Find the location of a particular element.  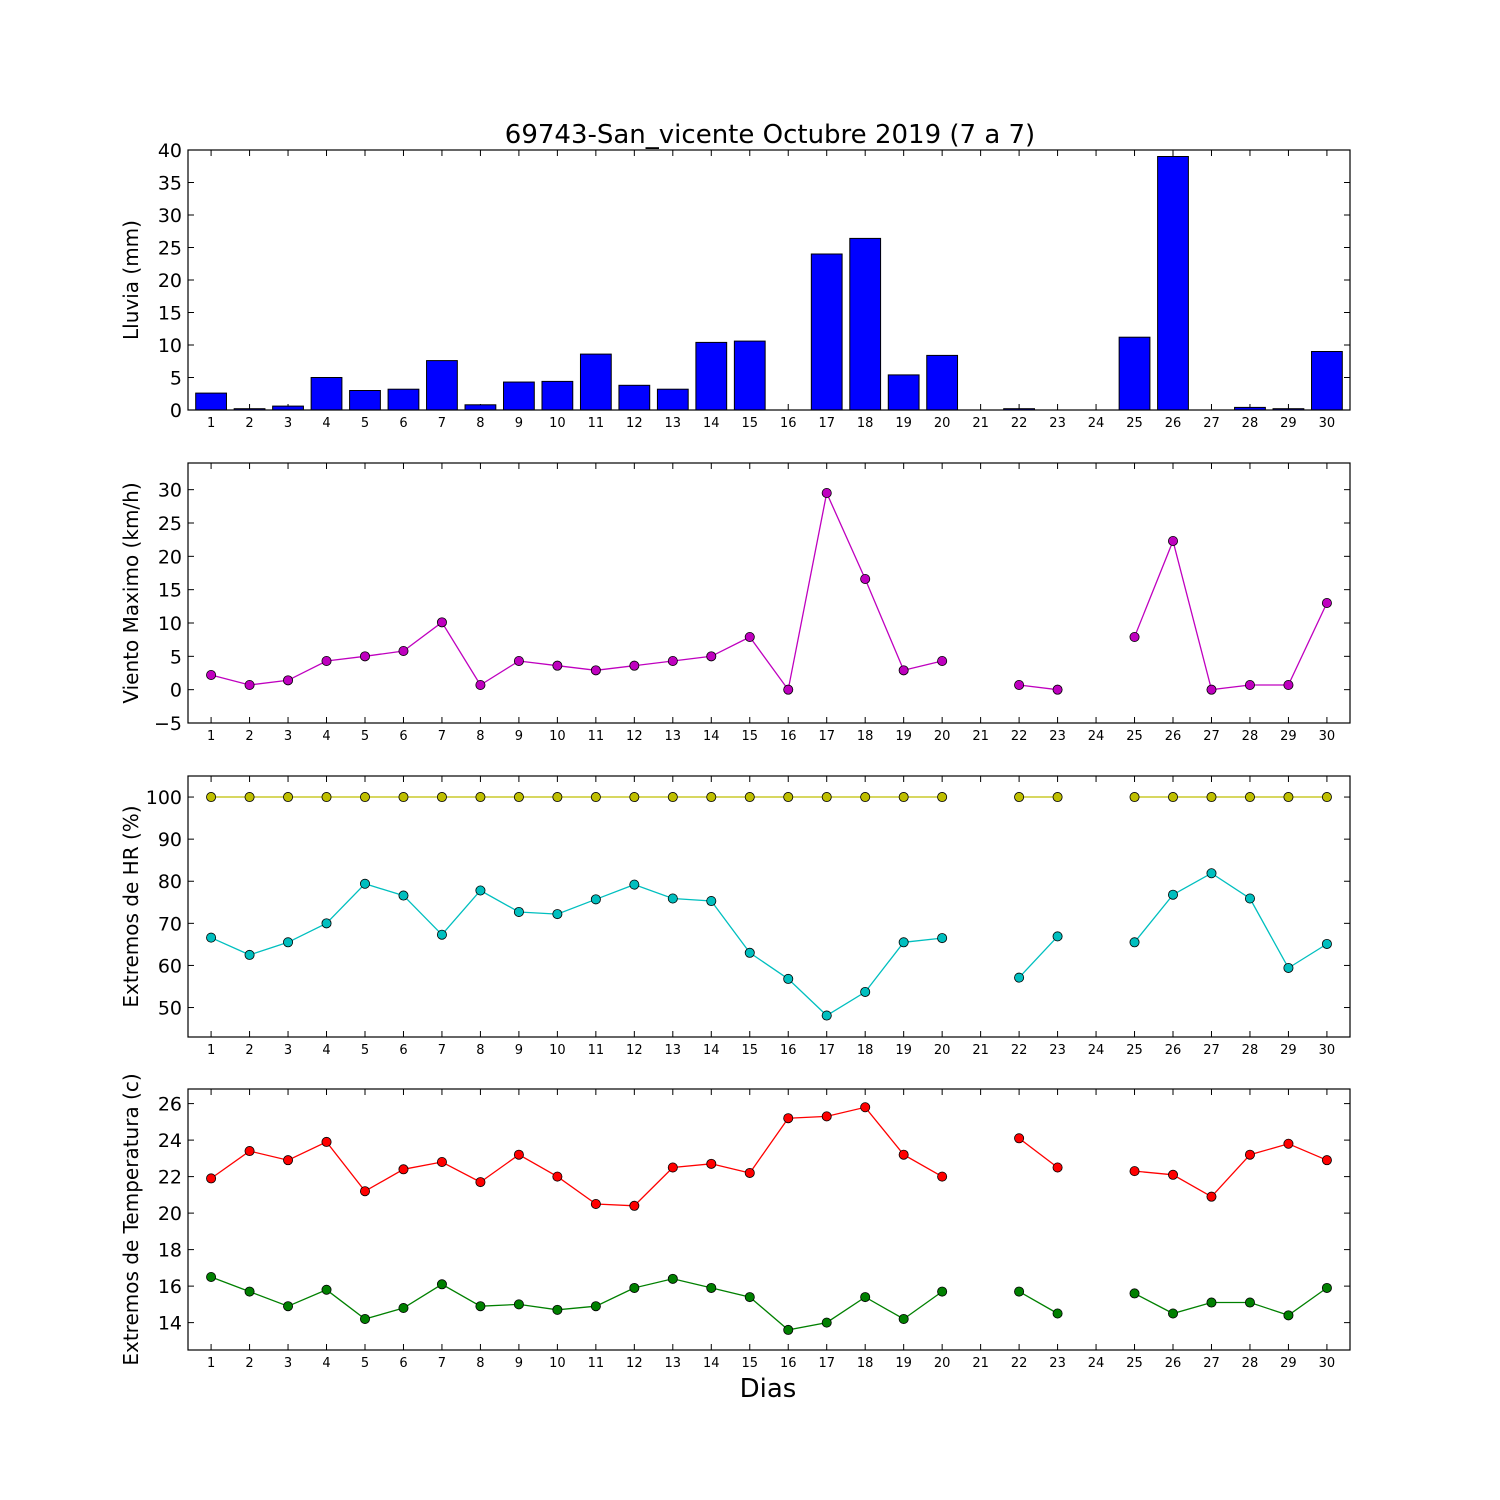

y-tick-label: 100 is located at coordinates (164, 798).